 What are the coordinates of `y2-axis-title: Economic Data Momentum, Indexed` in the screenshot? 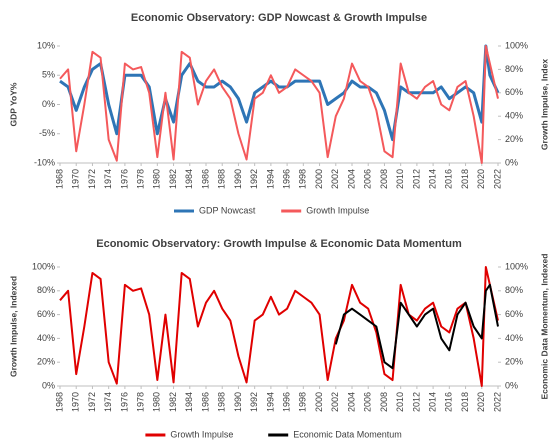 It's located at (544, 327).